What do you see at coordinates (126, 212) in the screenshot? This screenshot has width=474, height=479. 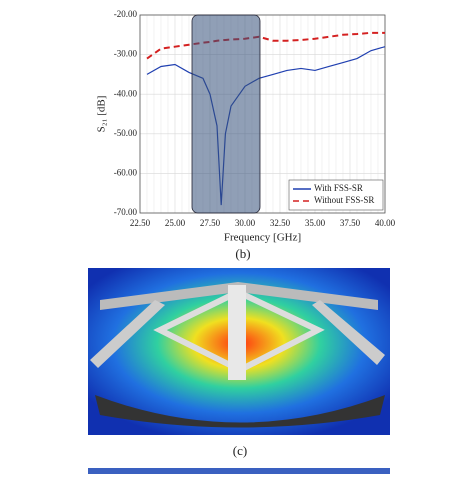 I see `y-tick-label: -70.00` at bounding box center [126, 212].